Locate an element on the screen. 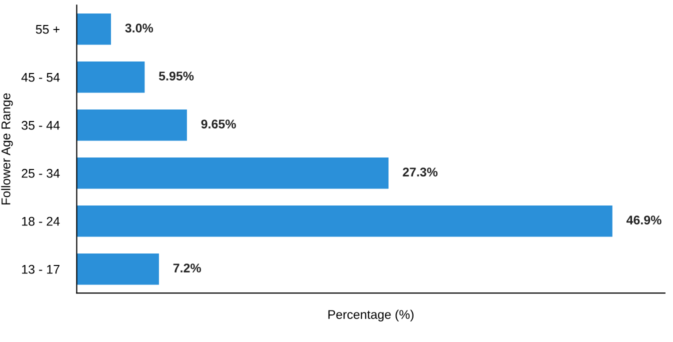 The height and width of the screenshot is (342, 673). y-tick-label: 35 - 44 is located at coordinates (41, 125).